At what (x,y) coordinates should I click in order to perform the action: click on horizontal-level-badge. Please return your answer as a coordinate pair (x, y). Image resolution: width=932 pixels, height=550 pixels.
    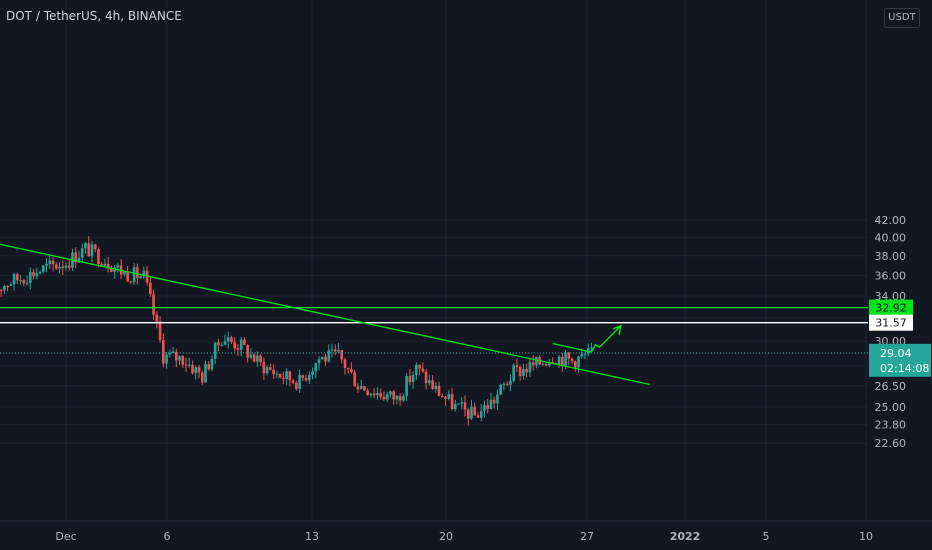
    Looking at the image, I should click on (891, 307).